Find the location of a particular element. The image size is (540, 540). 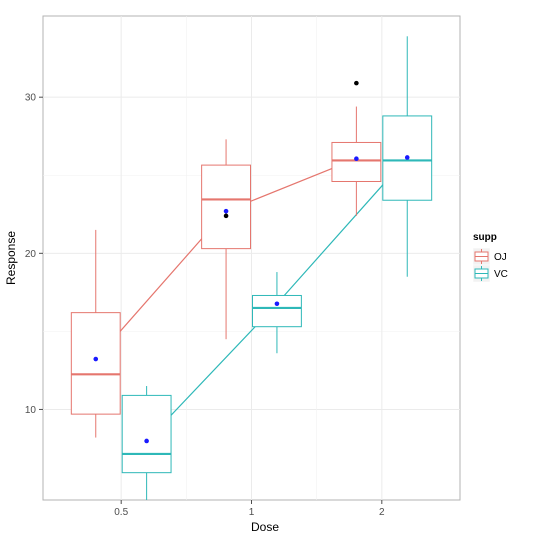

y-axis-title: Response is located at coordinates (11, 258).